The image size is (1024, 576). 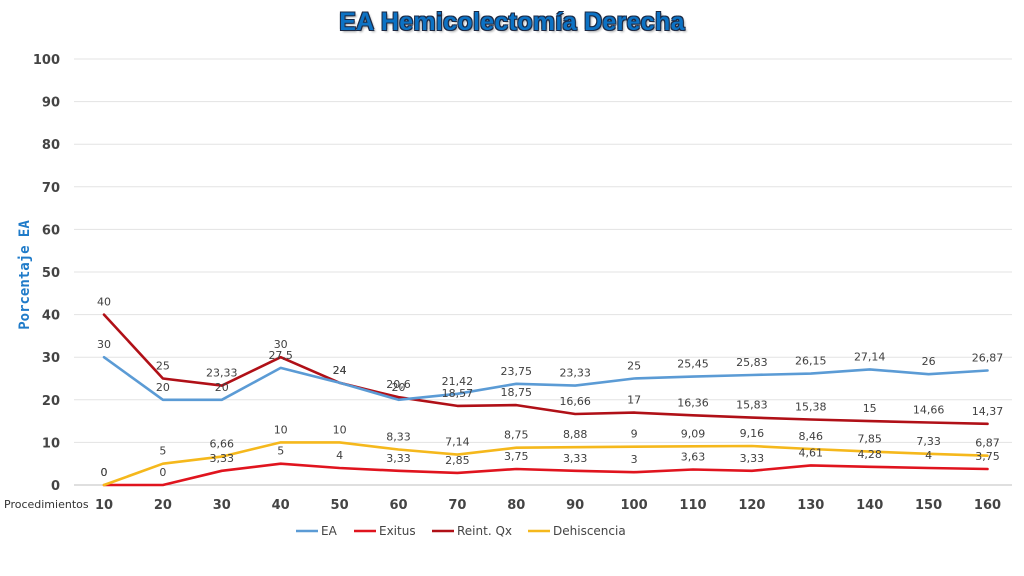 I want to click on data-label: 18,75, so click(x=517, y=392).